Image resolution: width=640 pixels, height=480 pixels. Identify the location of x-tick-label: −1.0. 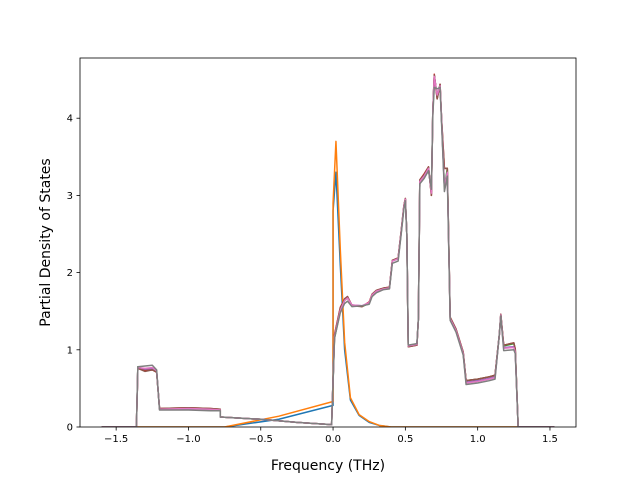
(188, 439).